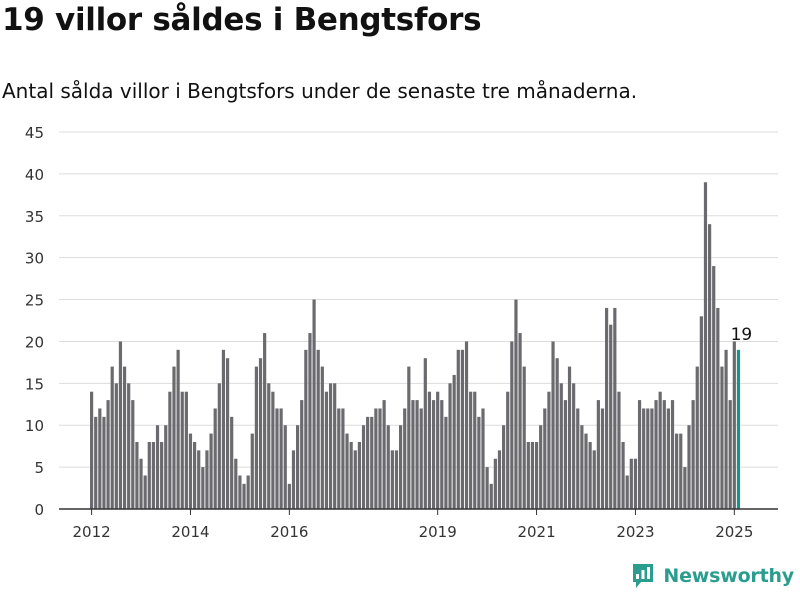 Image resolution: width=800 pixels, height=600 pixels. I want to click on y-tick-label: 35, so click(34, 217).